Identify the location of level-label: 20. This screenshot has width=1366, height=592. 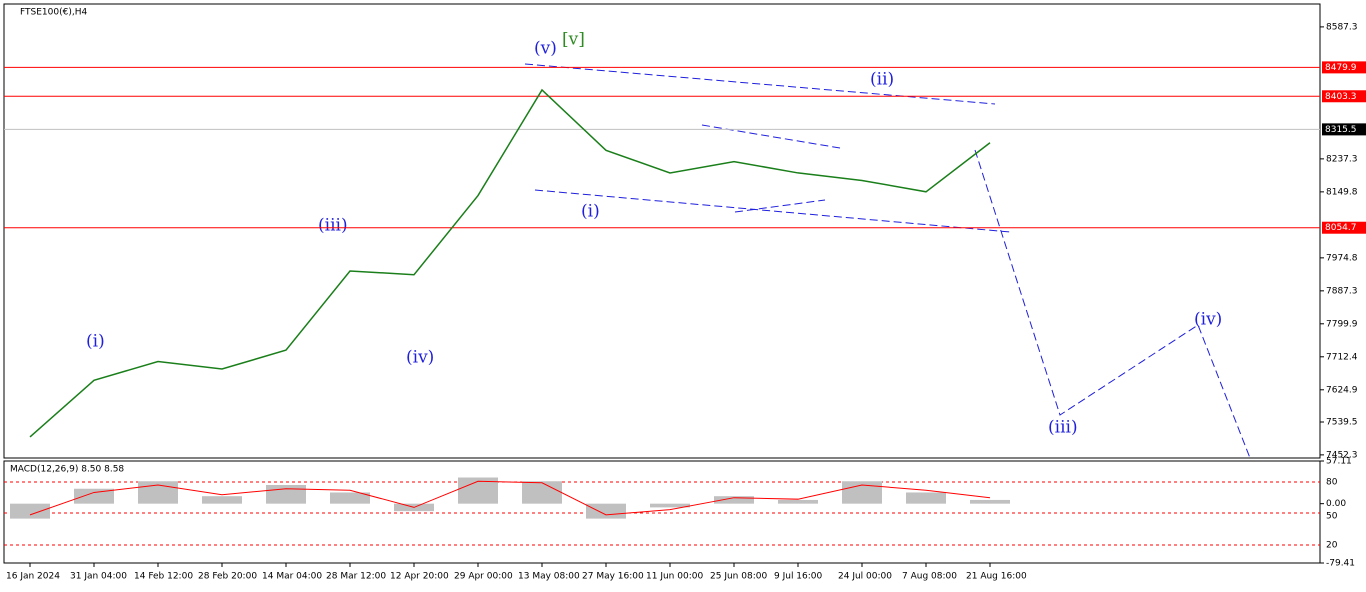
(1332, 546).